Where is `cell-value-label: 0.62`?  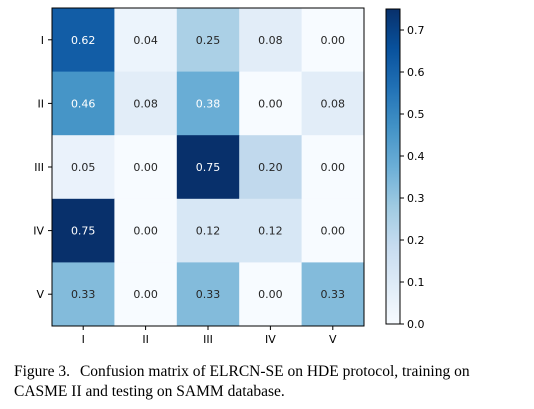 cell-value-label: 0.62 is located at coordinates (83, 40).